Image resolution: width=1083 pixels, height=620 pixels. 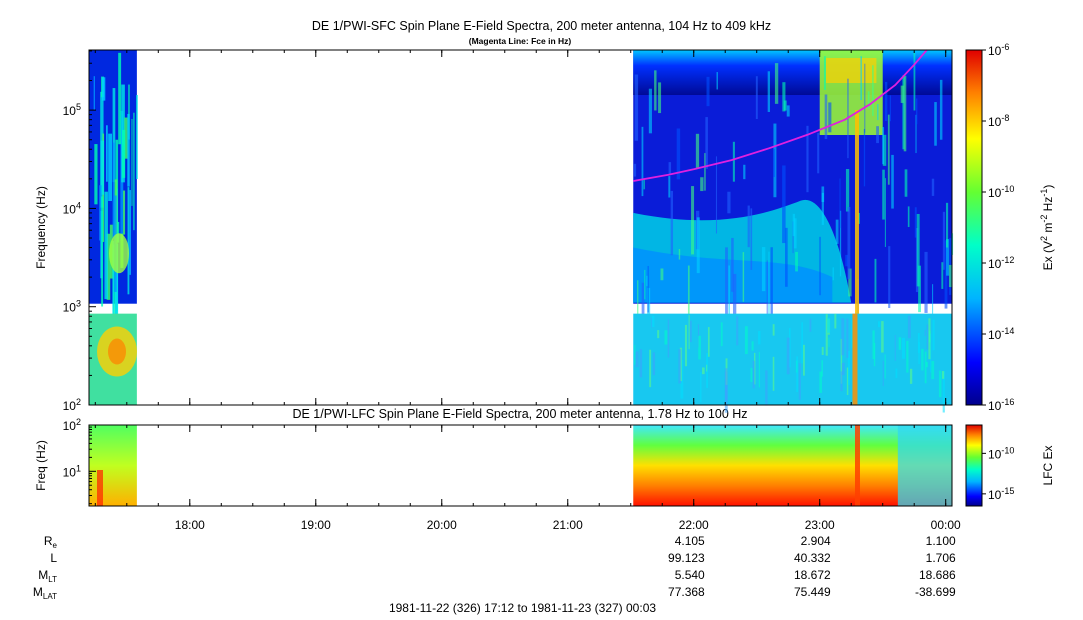 What do you see at coordinates (820, 525) in the screenshot?
I see `xtick-label: 23:00` at bounding box center [820, 525].